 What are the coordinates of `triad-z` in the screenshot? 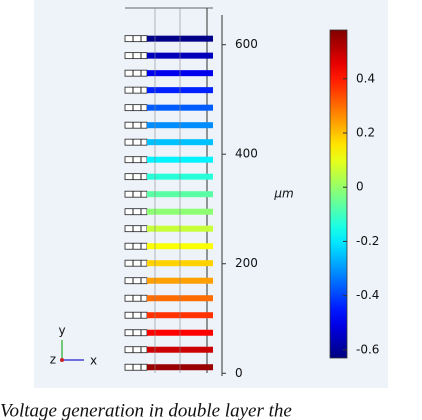 It's located at (62, 360).